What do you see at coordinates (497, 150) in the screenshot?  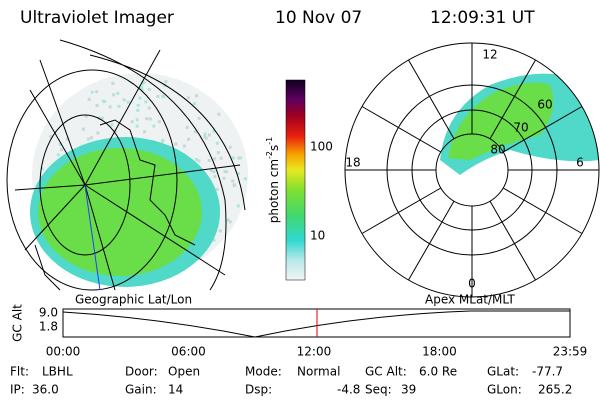 I see `mlat-label: 80` at bounding box center [497, 150].